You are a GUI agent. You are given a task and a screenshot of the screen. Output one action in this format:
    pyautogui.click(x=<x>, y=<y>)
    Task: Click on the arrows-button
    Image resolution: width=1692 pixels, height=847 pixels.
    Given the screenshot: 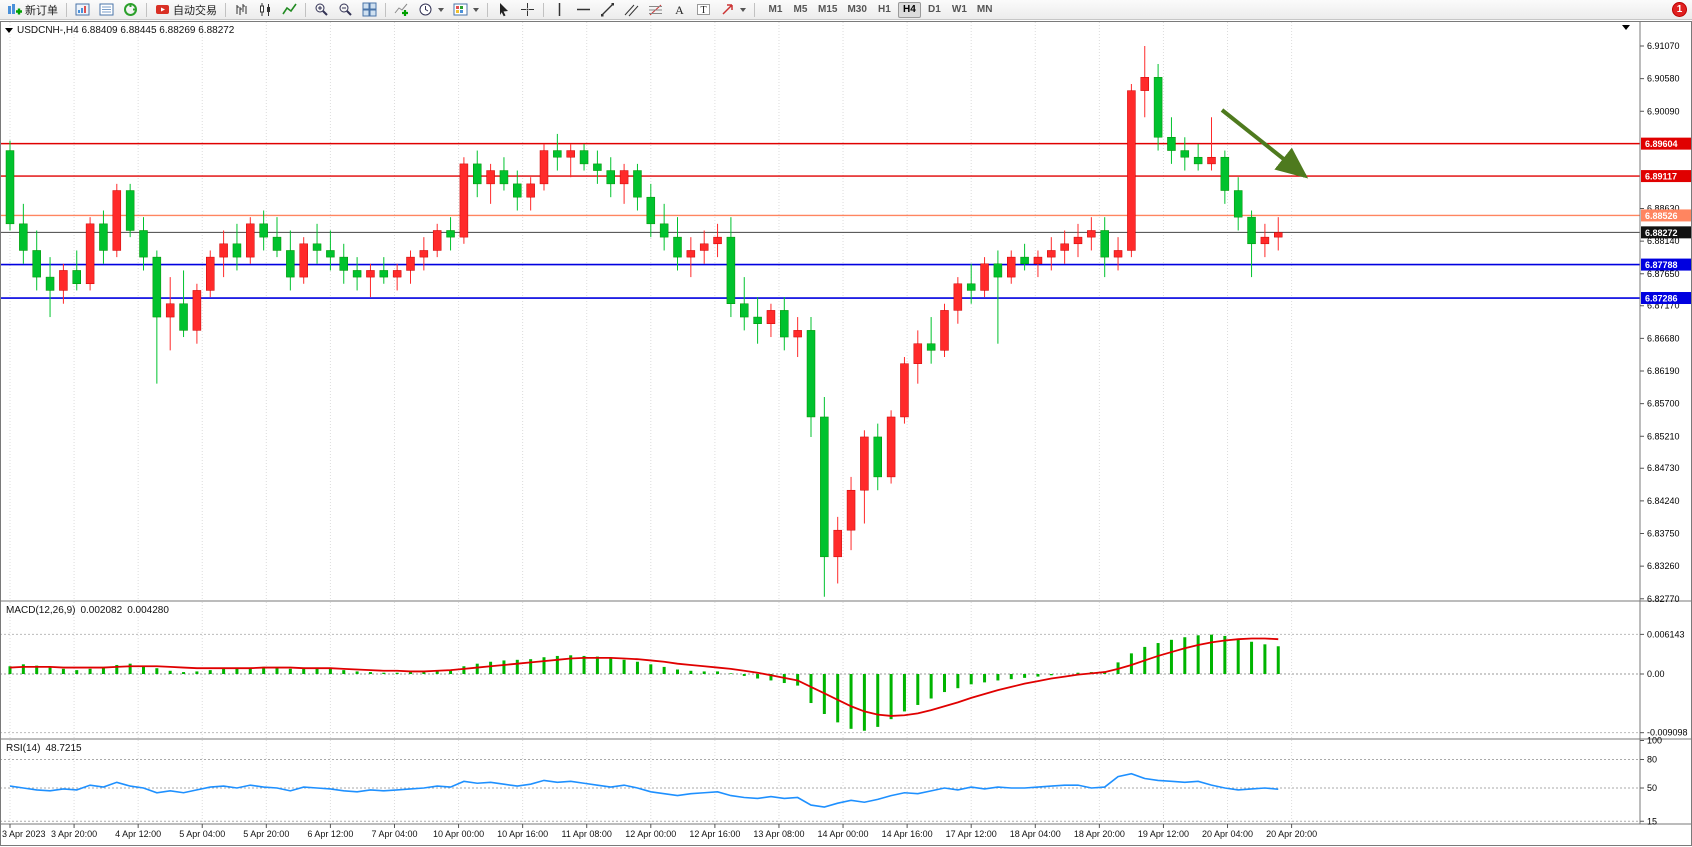 What is the action you would take?
    pyautogui.click(x=733, y=10)
    